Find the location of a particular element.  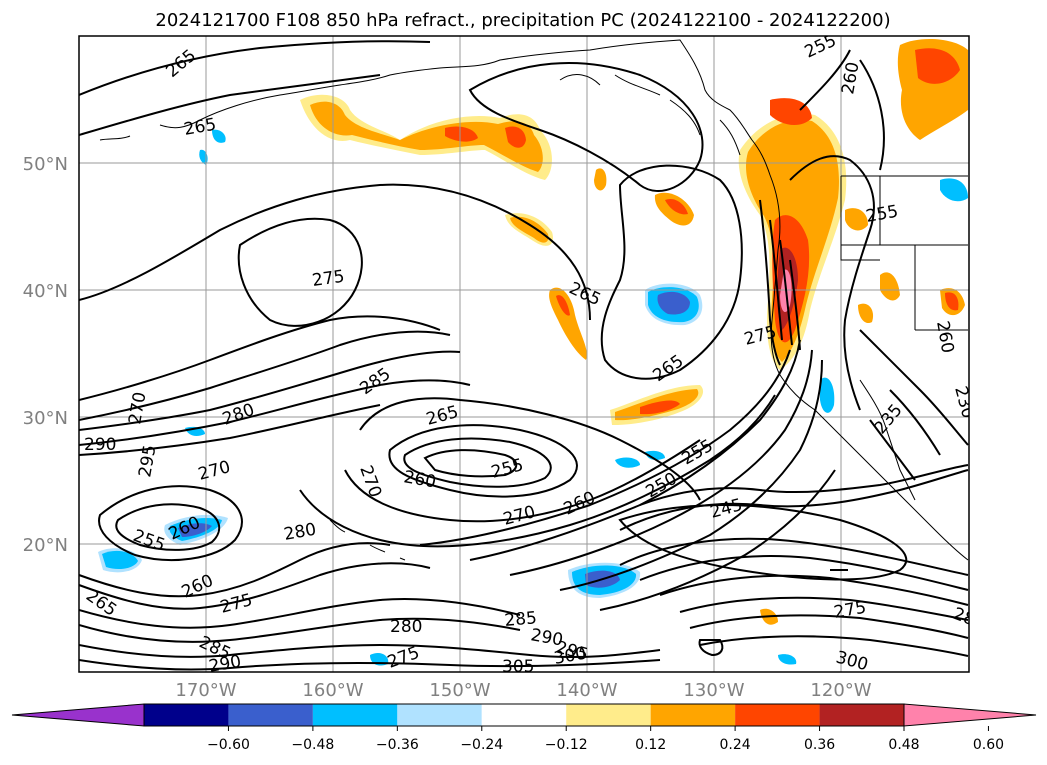

lon-label: 150°W is located at coordinates (459, 690).